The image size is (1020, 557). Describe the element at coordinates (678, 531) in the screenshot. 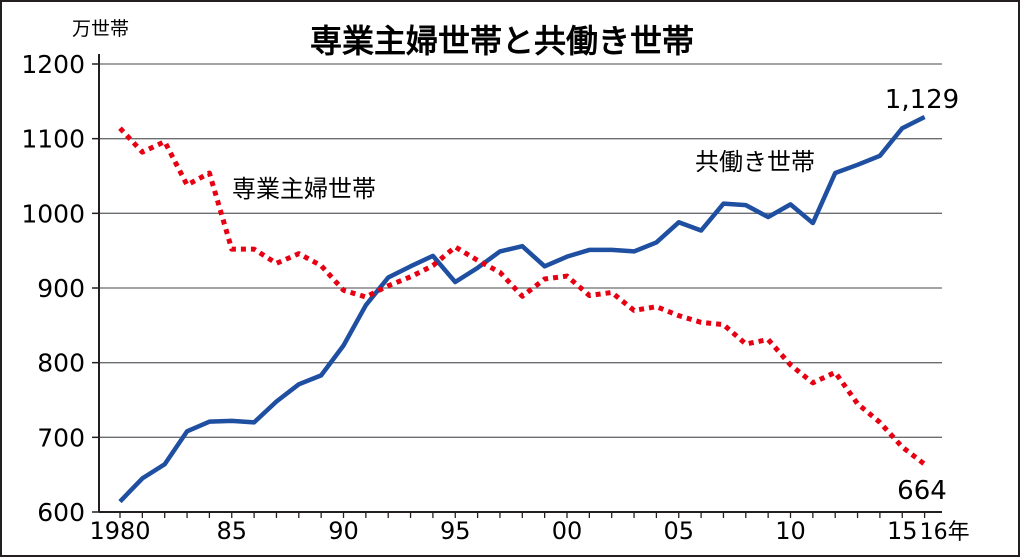

I see `x-tick-label: 05` at that location.